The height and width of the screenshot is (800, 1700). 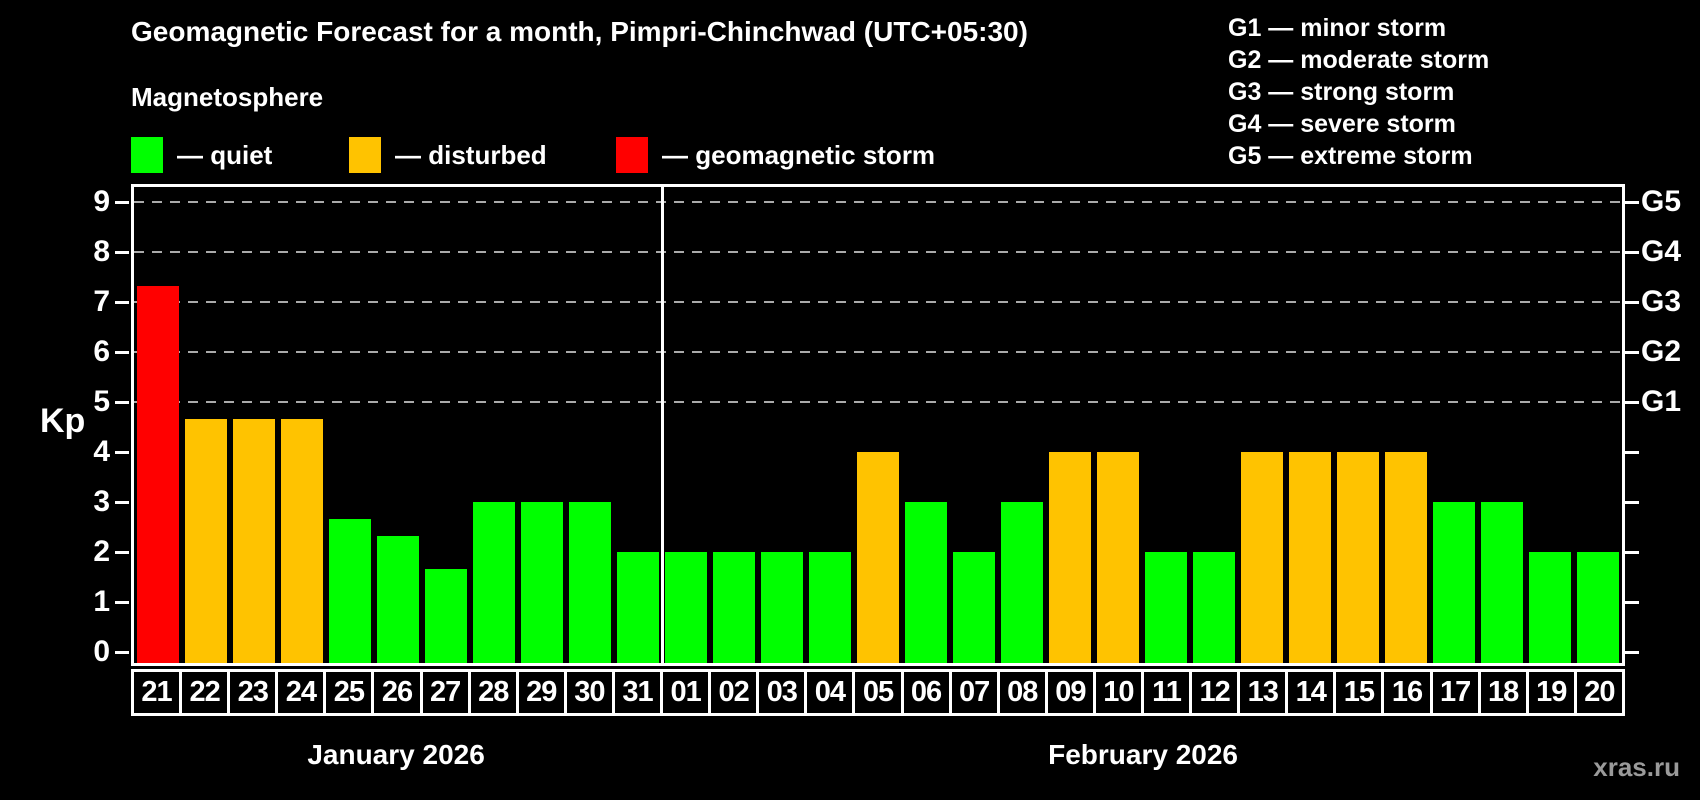 What do you see at coordinates (782, 692) in the screenshot?
I see `day-label-03: 03` at bounding box center [782, 692].